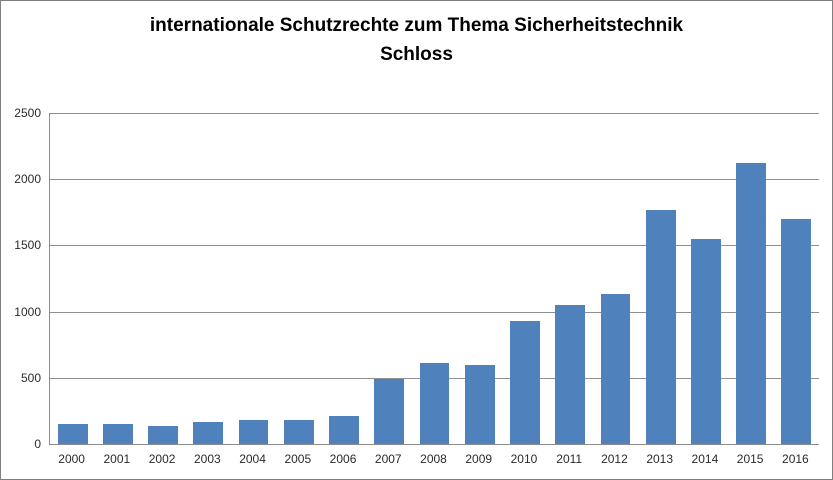 The width and height of the screenshot is (833, 480). I want to click on y-axis: 0 500 1000 1500 2000 2500, so click(21, 278).